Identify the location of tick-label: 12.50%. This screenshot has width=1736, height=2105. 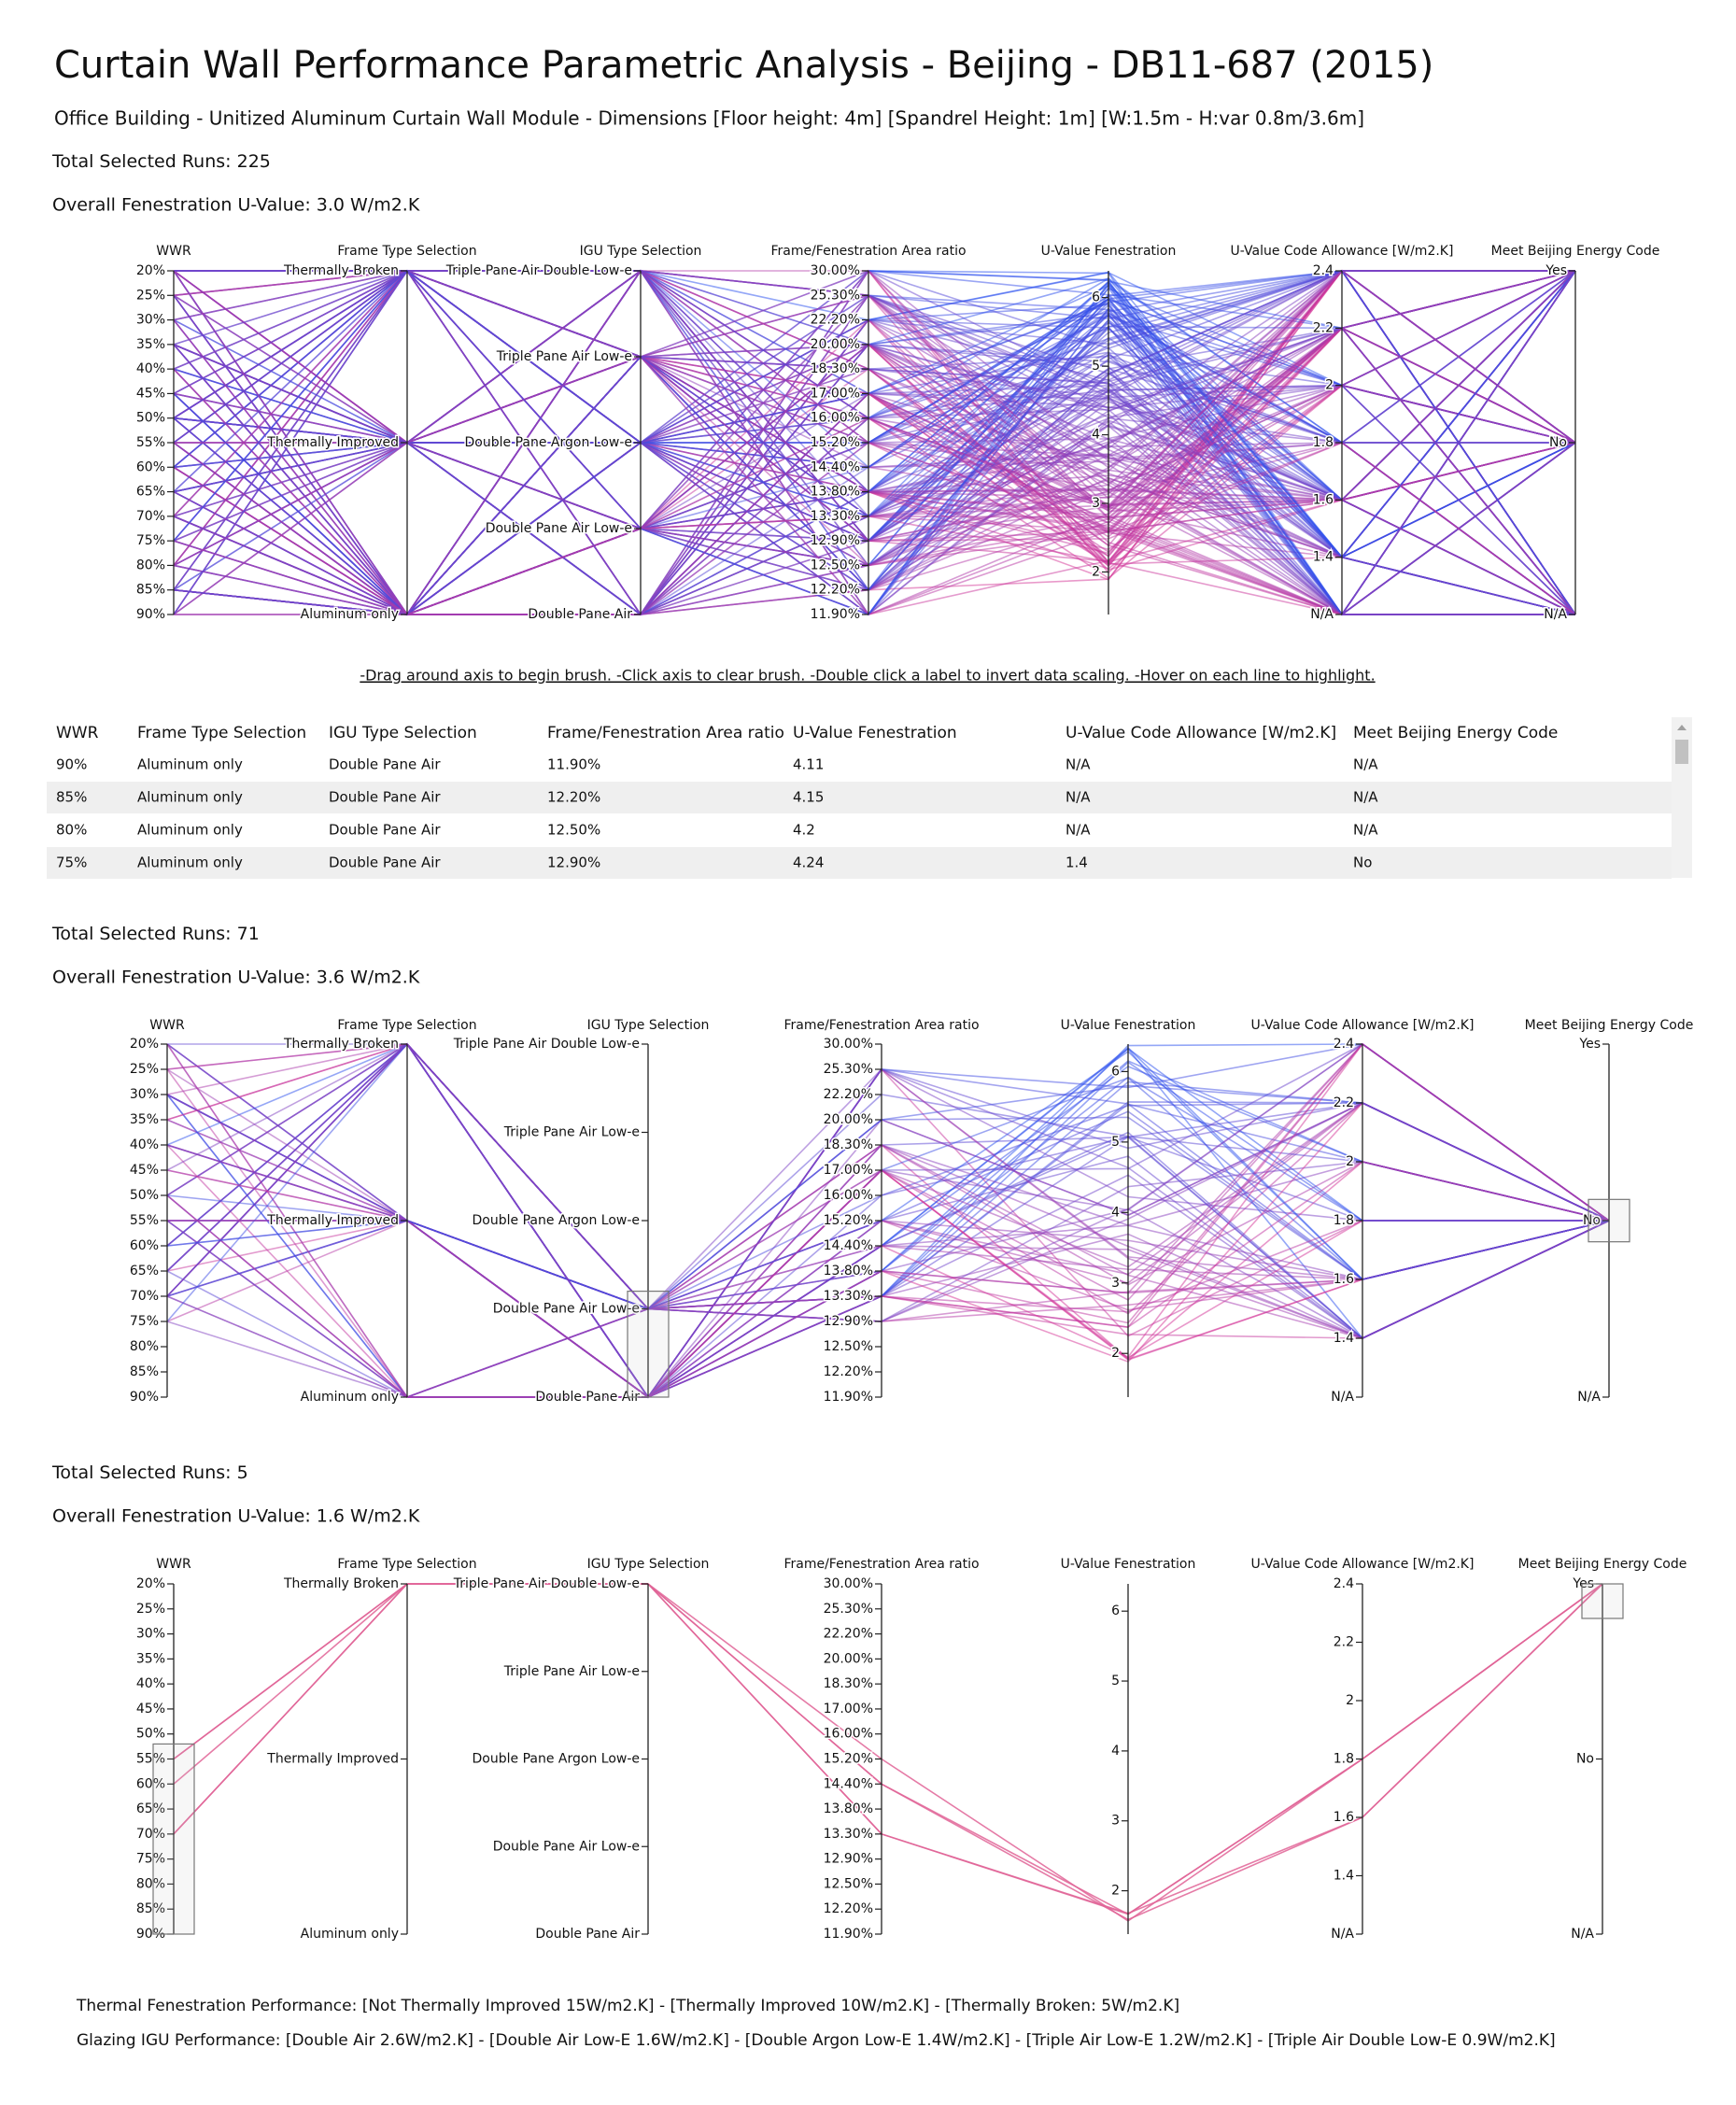
(849, 1346).